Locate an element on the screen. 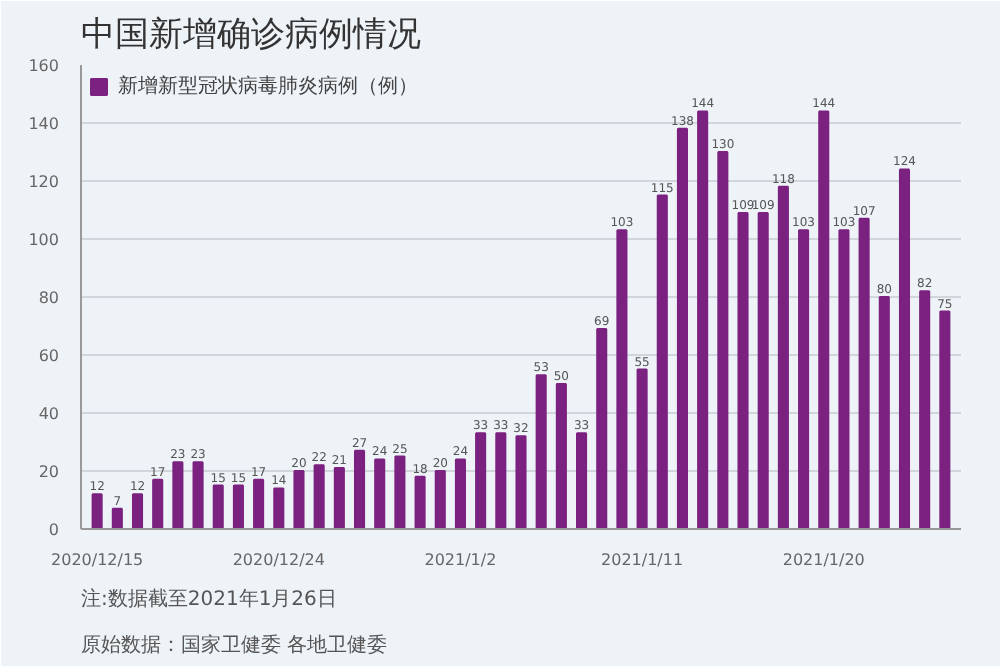 Image resolution: width=1000 pixels, height=666 pixels. y-tick-label: 100 is located at coordinates (44, 240).